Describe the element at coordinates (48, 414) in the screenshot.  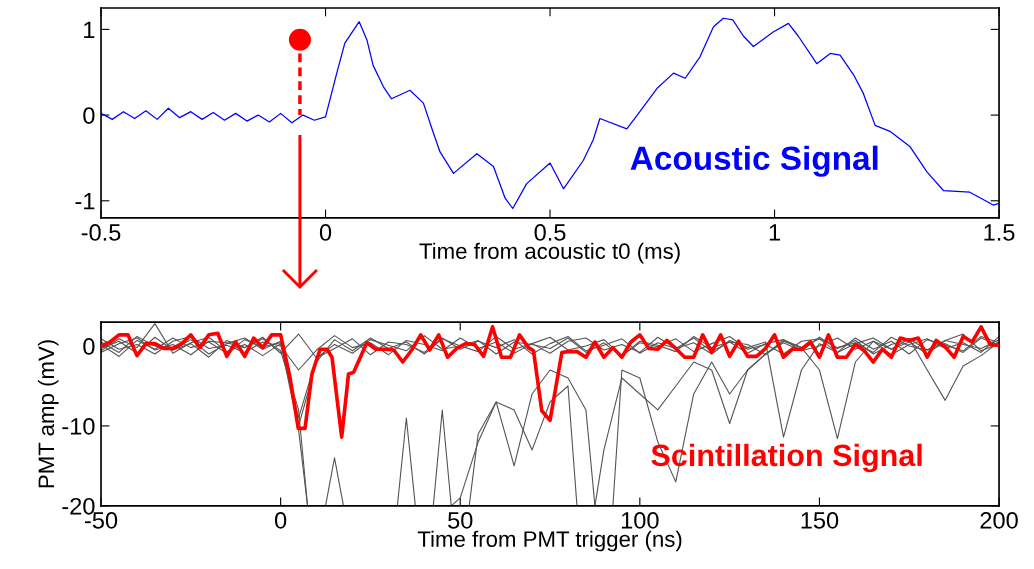
I see `y-axis-title: PMT amp (mV)` at that location.